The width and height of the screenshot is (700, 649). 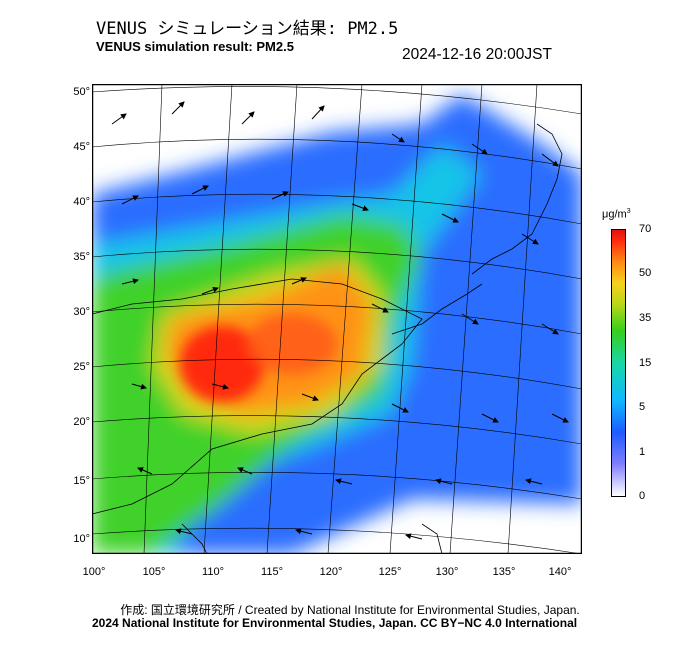 I want to click on title-english: VENUS simulation result: PM2.5, so click(x=195, y=46).